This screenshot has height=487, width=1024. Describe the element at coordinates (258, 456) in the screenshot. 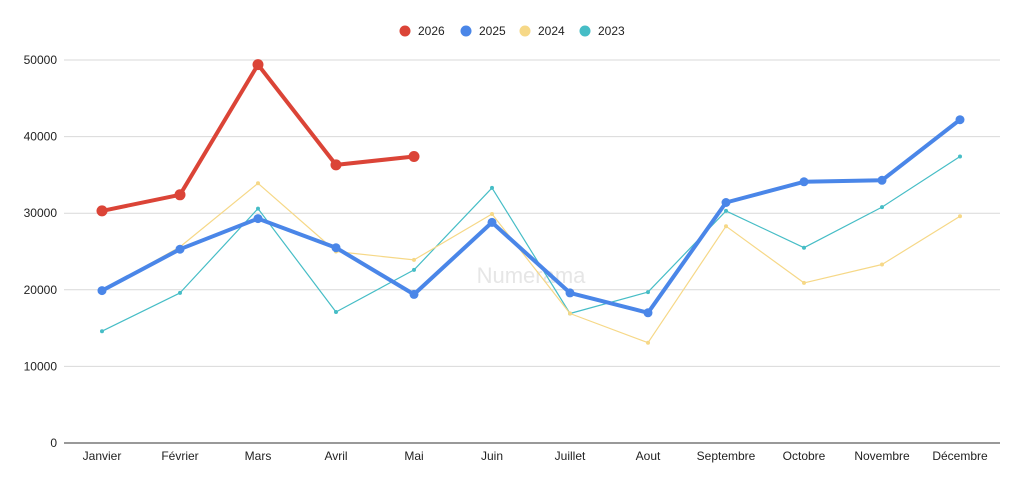

I see `x-tick-label: Mars` at that location.